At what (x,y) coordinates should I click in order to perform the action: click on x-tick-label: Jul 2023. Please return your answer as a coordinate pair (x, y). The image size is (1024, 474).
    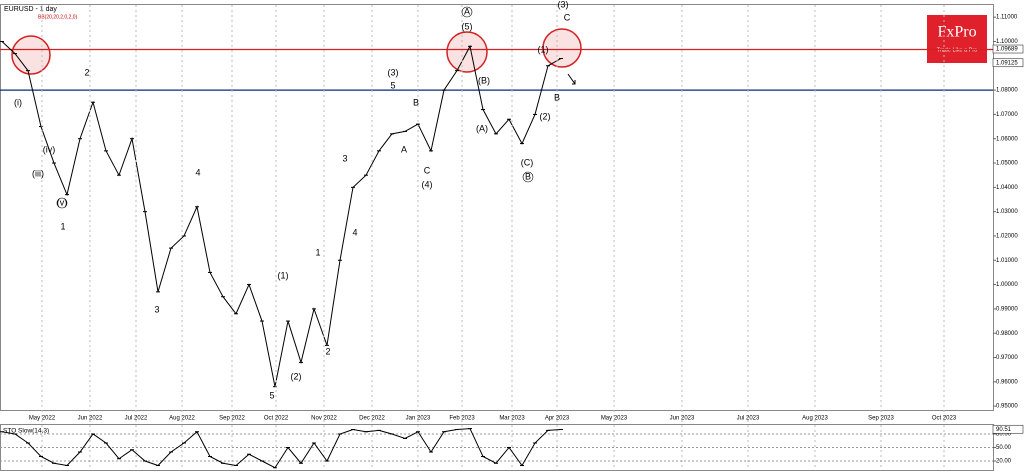
    Looking at the image, I should click on (748, 419).